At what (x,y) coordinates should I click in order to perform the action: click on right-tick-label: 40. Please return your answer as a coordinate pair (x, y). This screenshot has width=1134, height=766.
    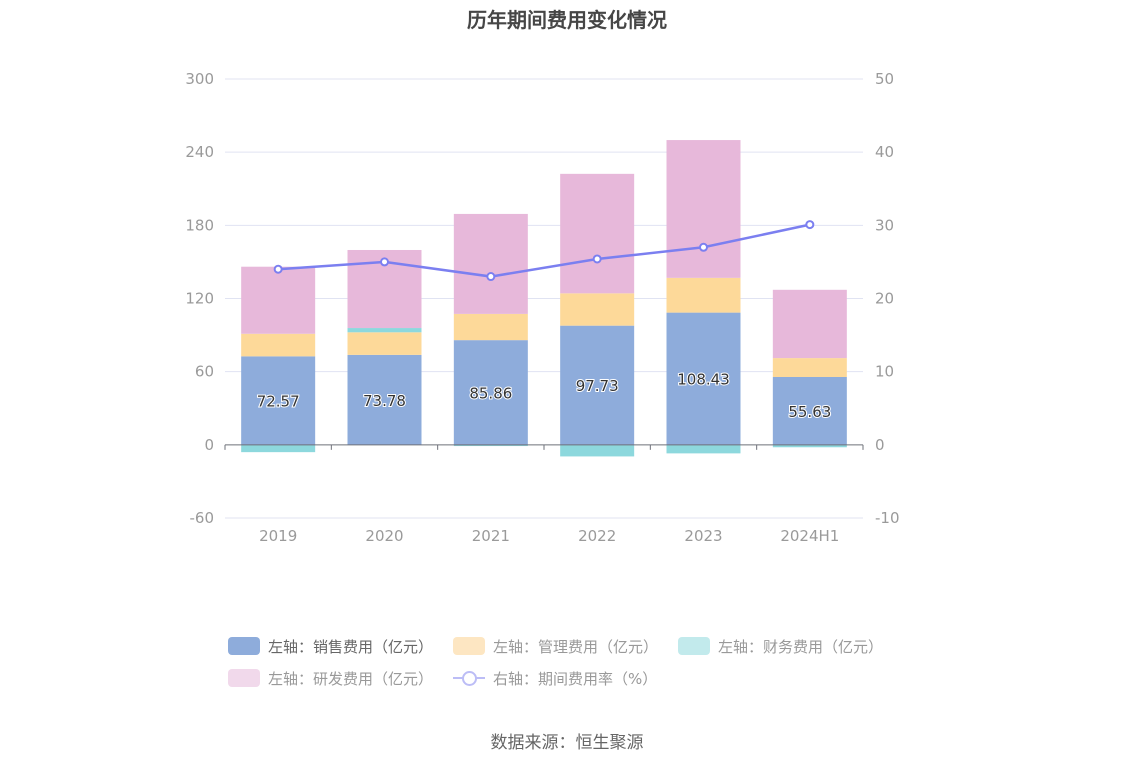
    Looking at the image, I should click on (884, 152).